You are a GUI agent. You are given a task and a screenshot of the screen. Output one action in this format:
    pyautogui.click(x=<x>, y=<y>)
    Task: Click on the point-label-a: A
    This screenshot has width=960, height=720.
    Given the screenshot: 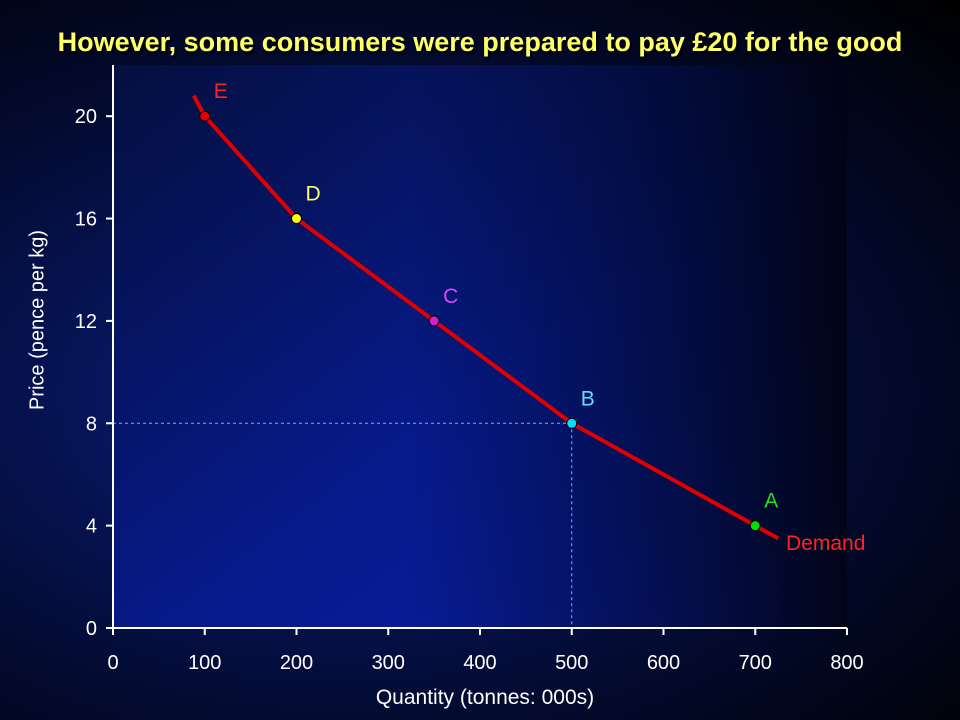 What is the action you would take?
    pyautogui.click(x=771, y=501)
    